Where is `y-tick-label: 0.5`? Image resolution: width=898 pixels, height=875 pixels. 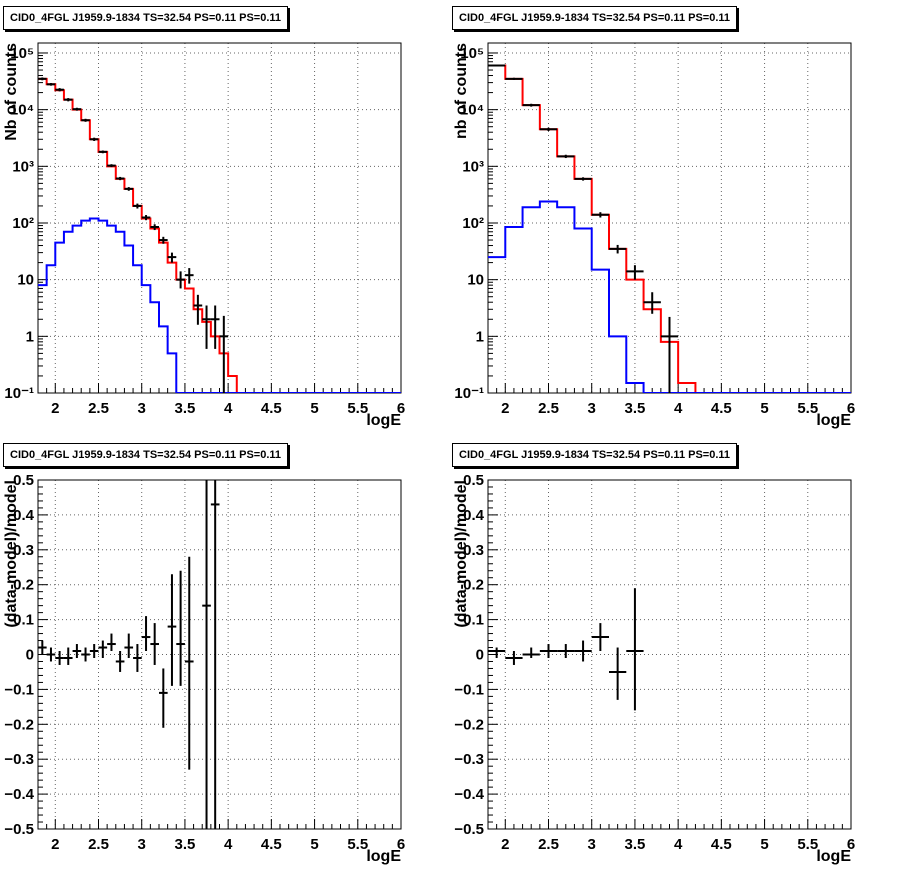
y-tick-label: 0.5 is located at coordinates (473, 480).